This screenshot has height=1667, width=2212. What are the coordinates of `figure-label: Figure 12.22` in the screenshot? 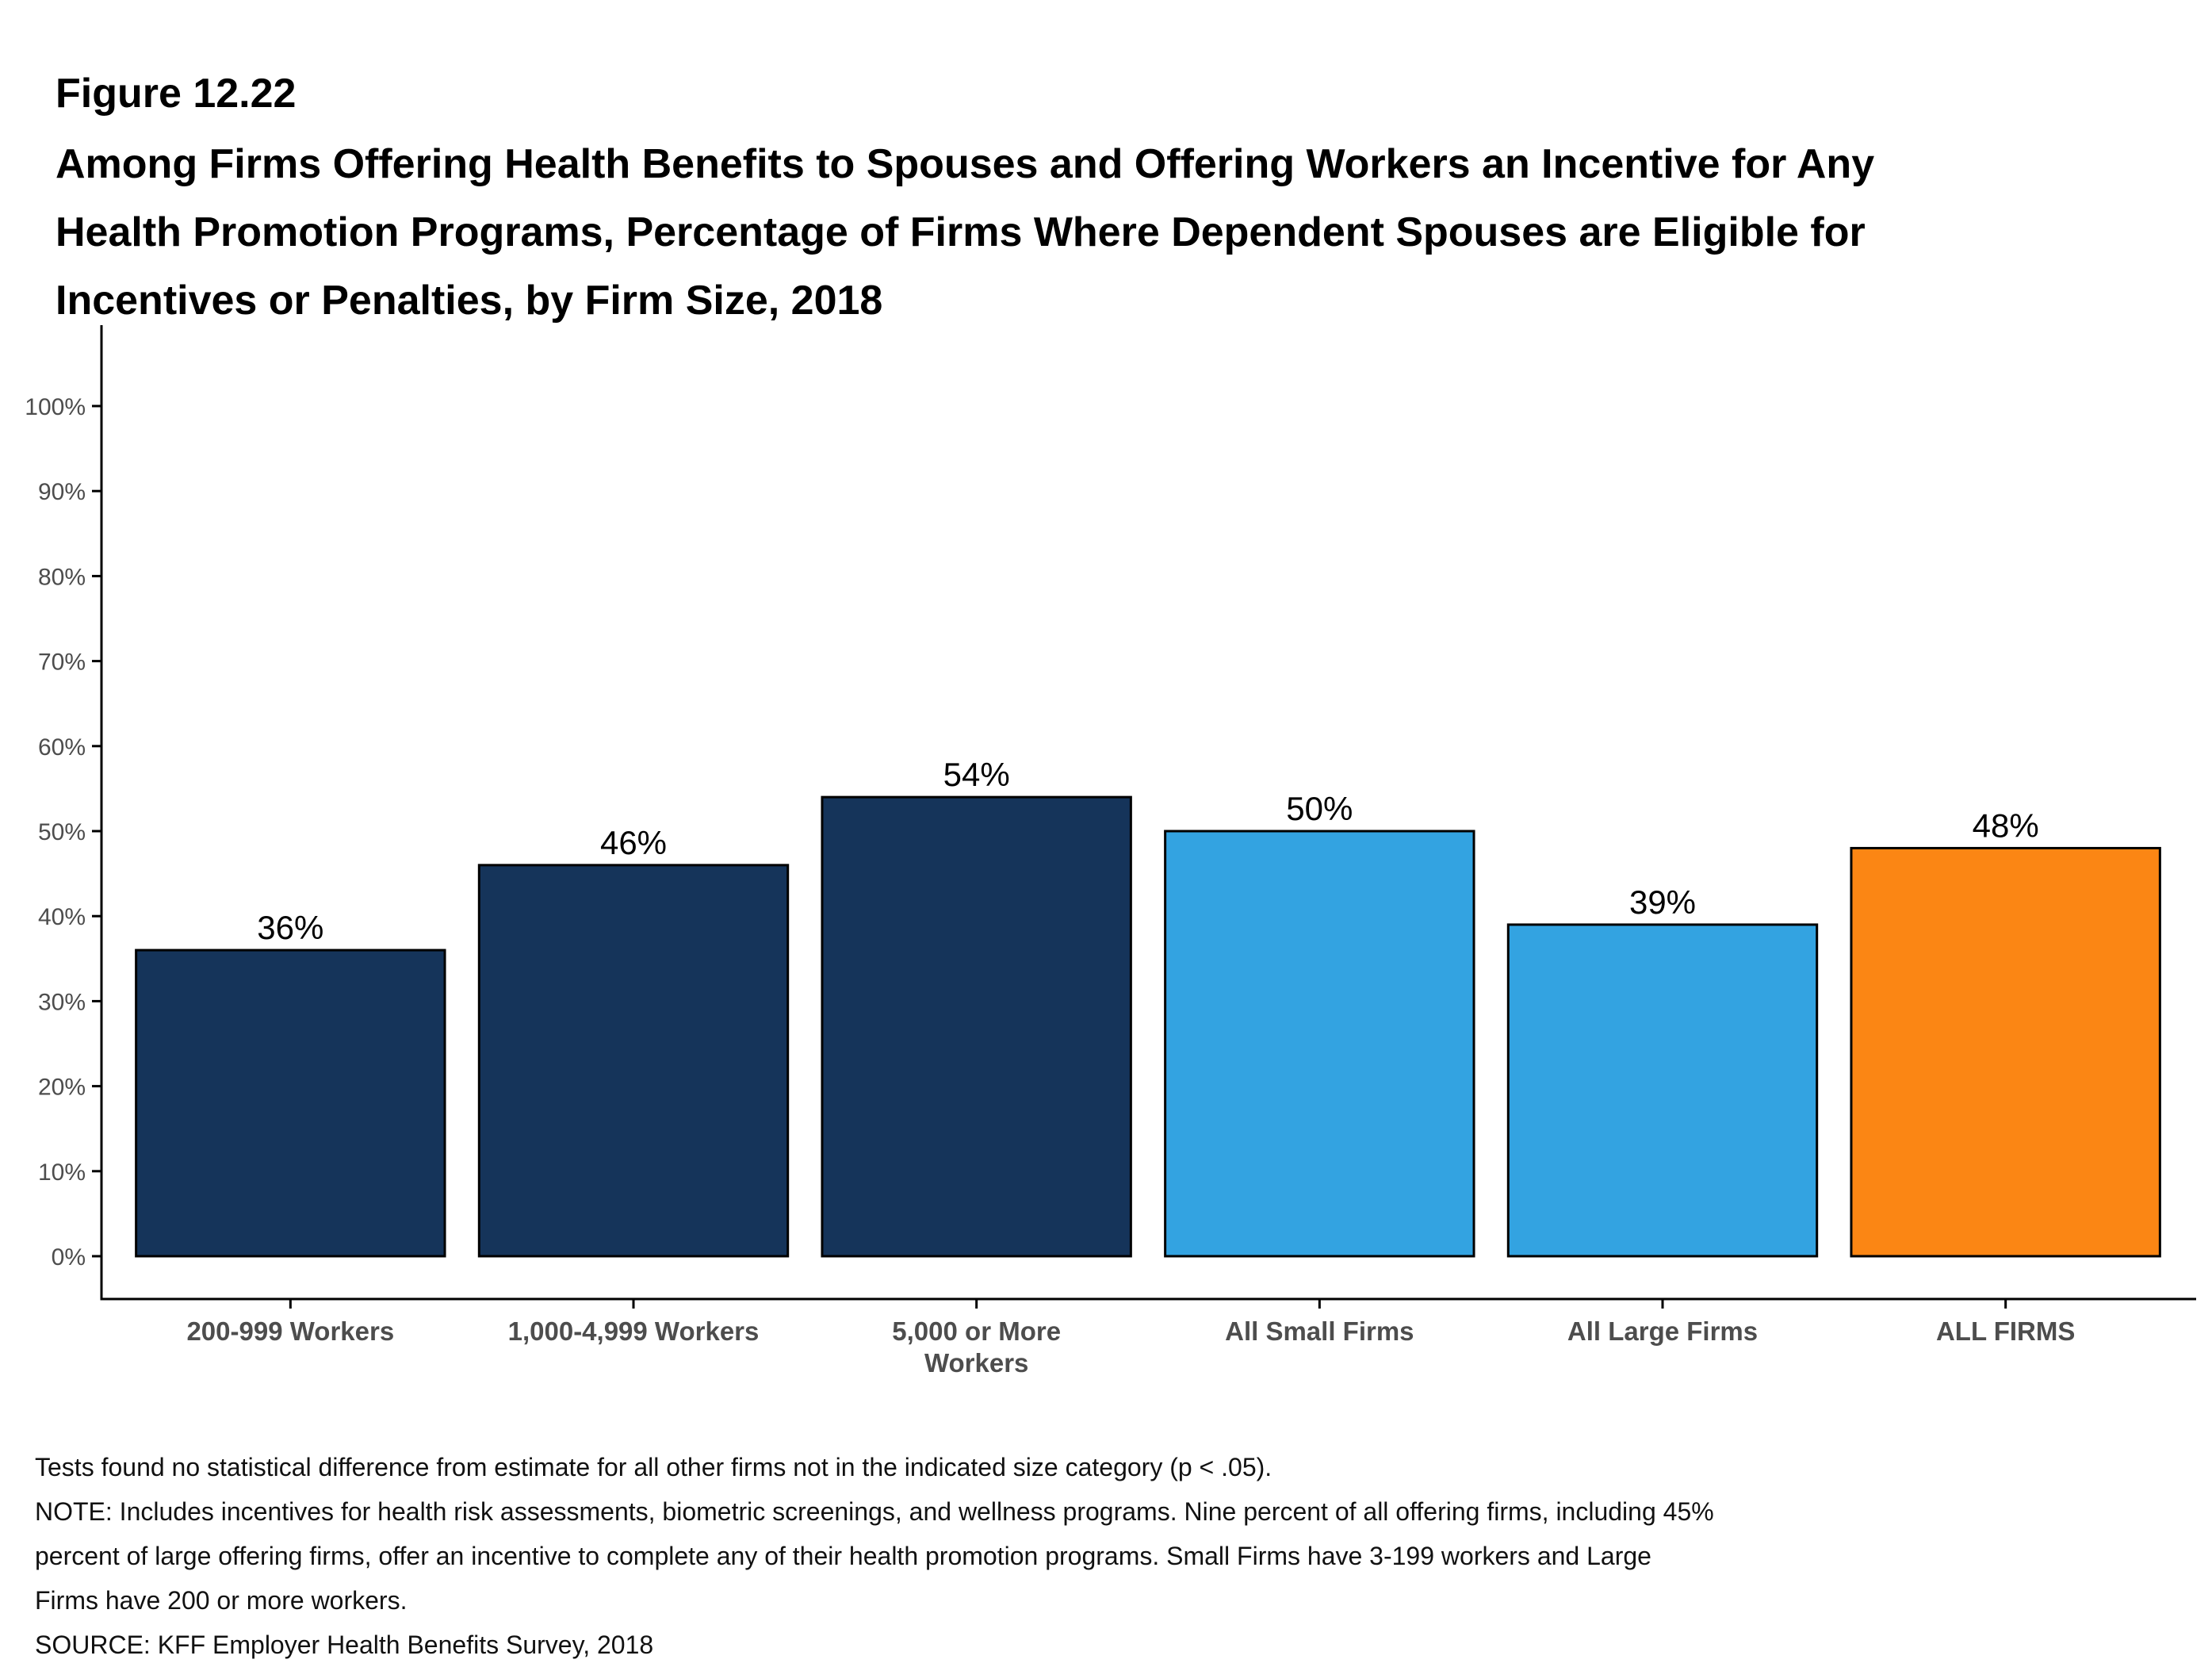 It's located at (176, 94).